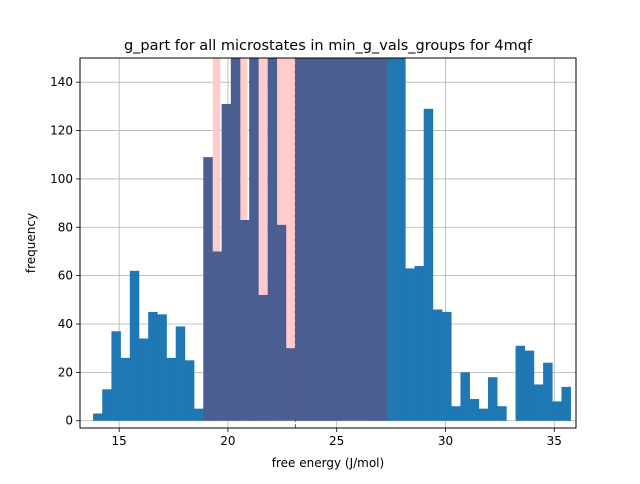 This screenshot has height=484, width=640. What do you see at coordinates (65, 324) in the screenshot?
I see `y-tick-label: 40` at bounding box center [65, 324].